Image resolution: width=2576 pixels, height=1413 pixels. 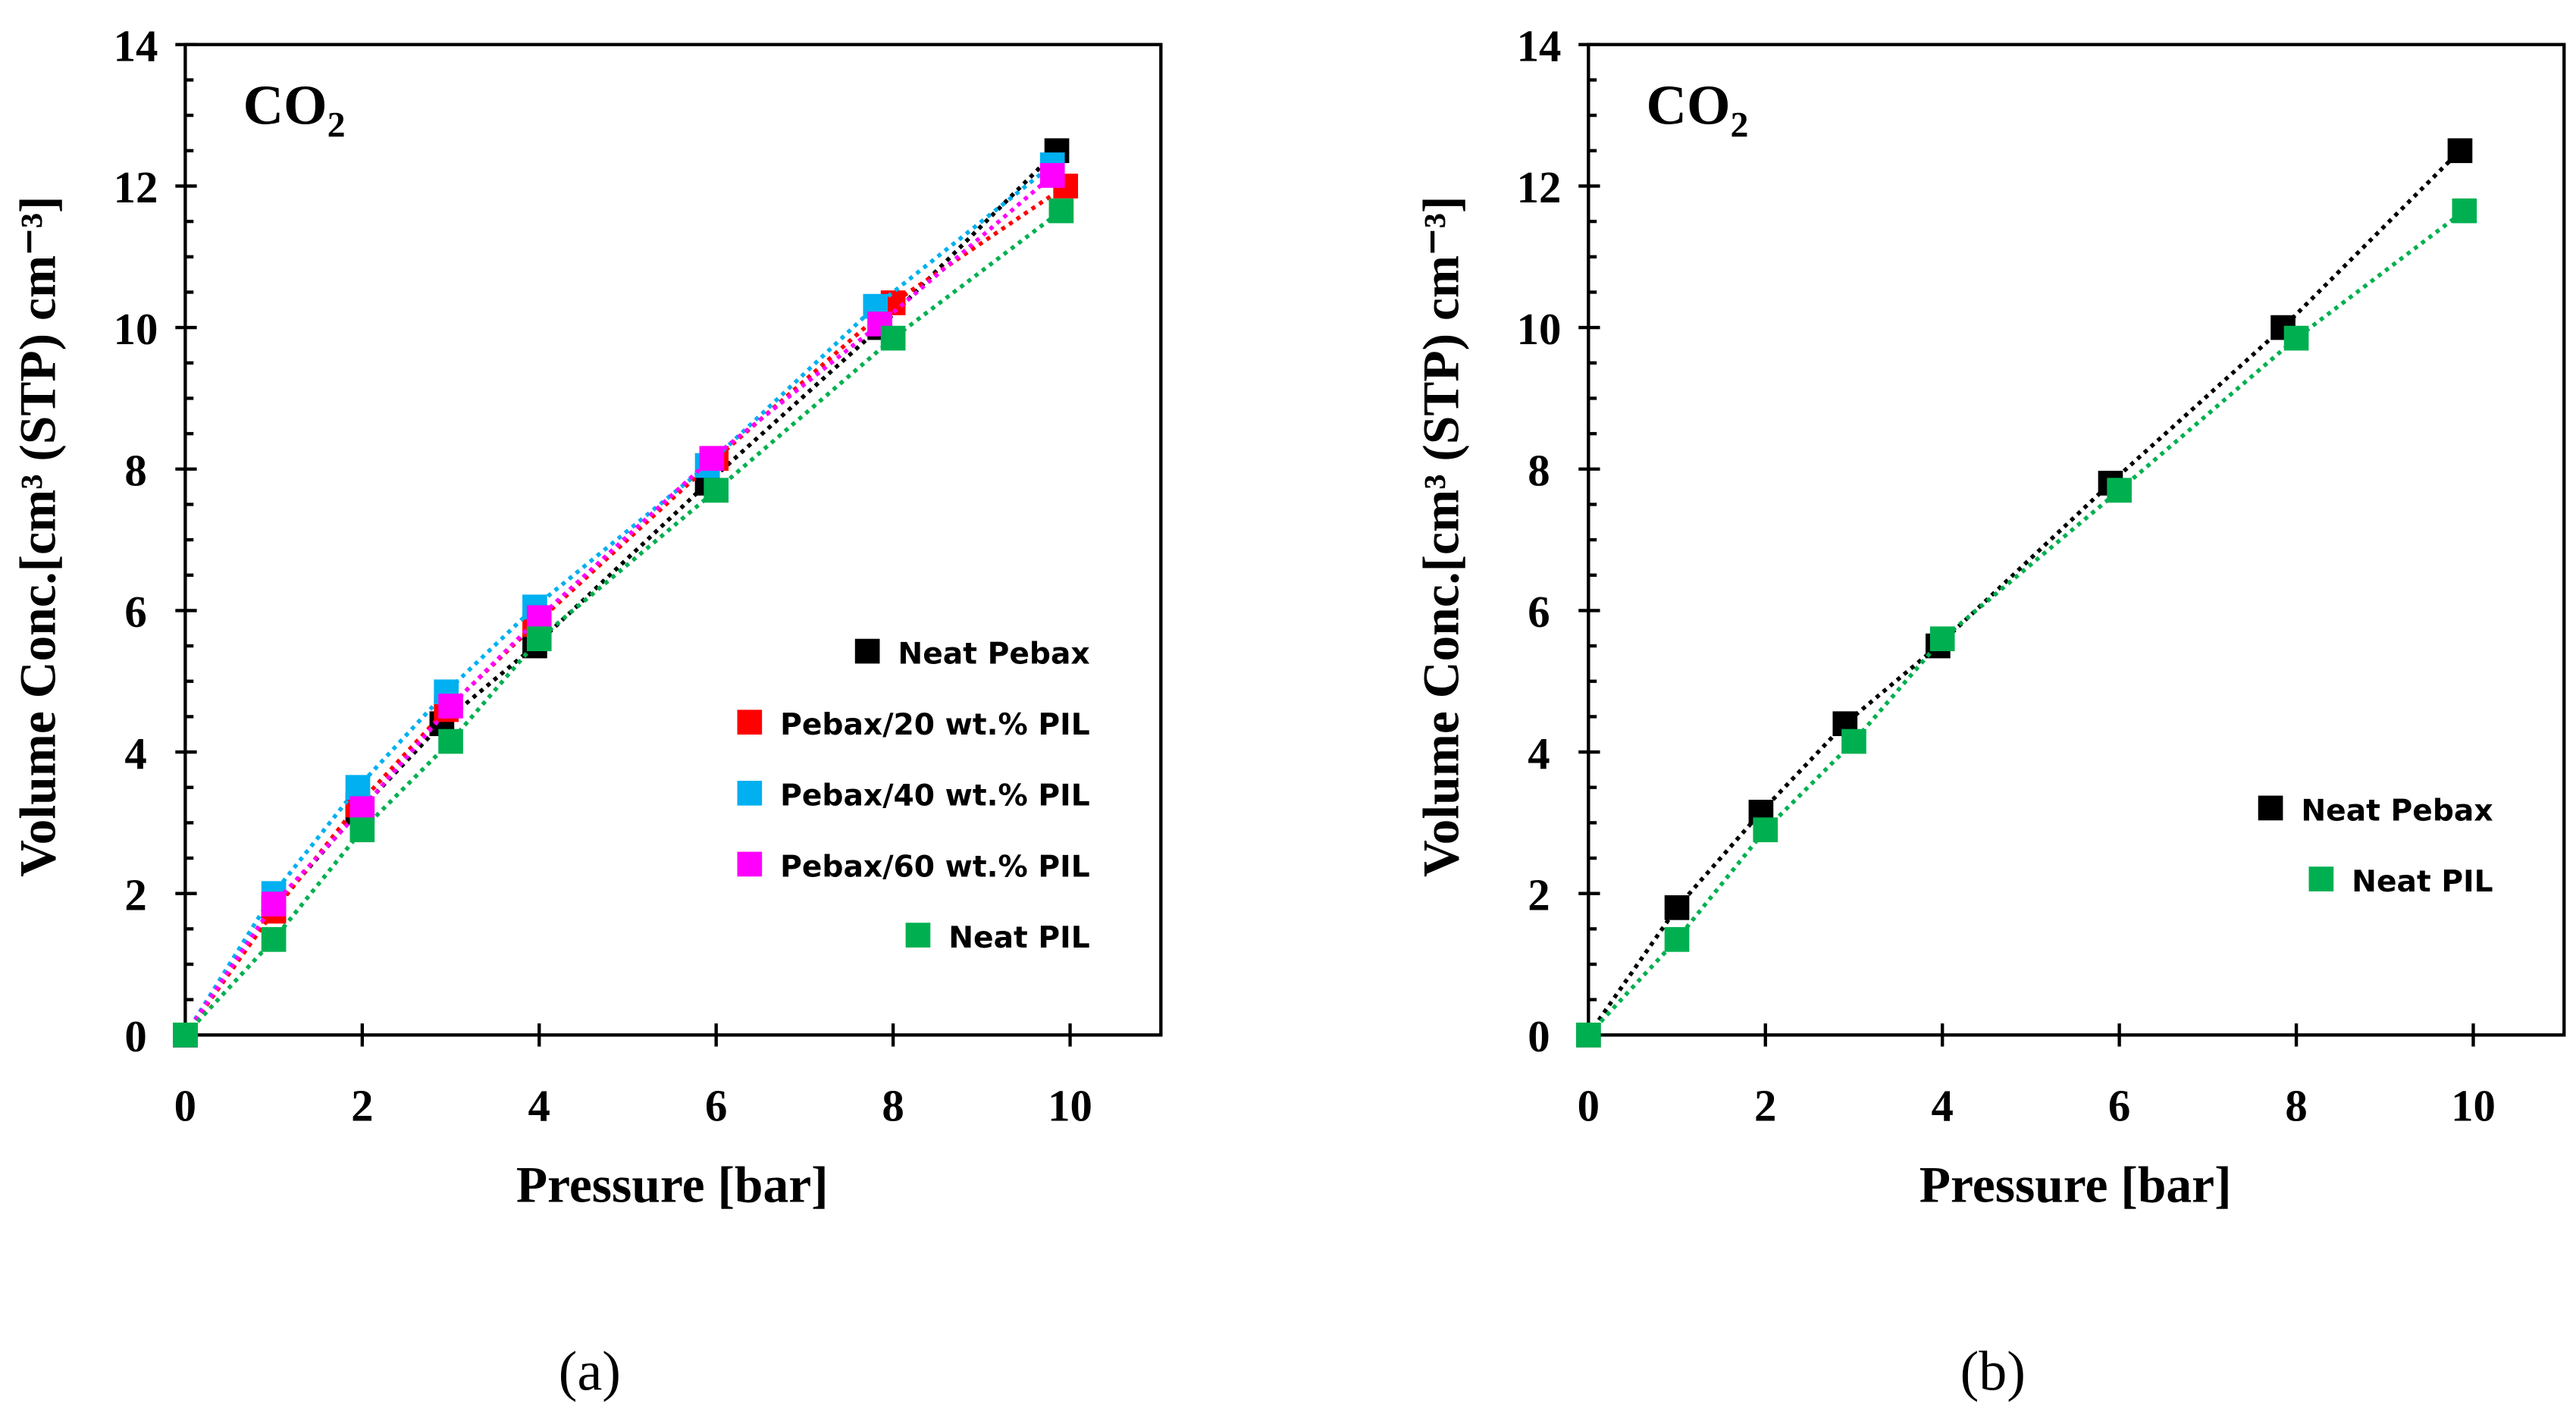 What do you see at coordinates (1993, 1372) in the screenshot?
I see `panel-label: (b)` at bounding box center [1993, 1372].